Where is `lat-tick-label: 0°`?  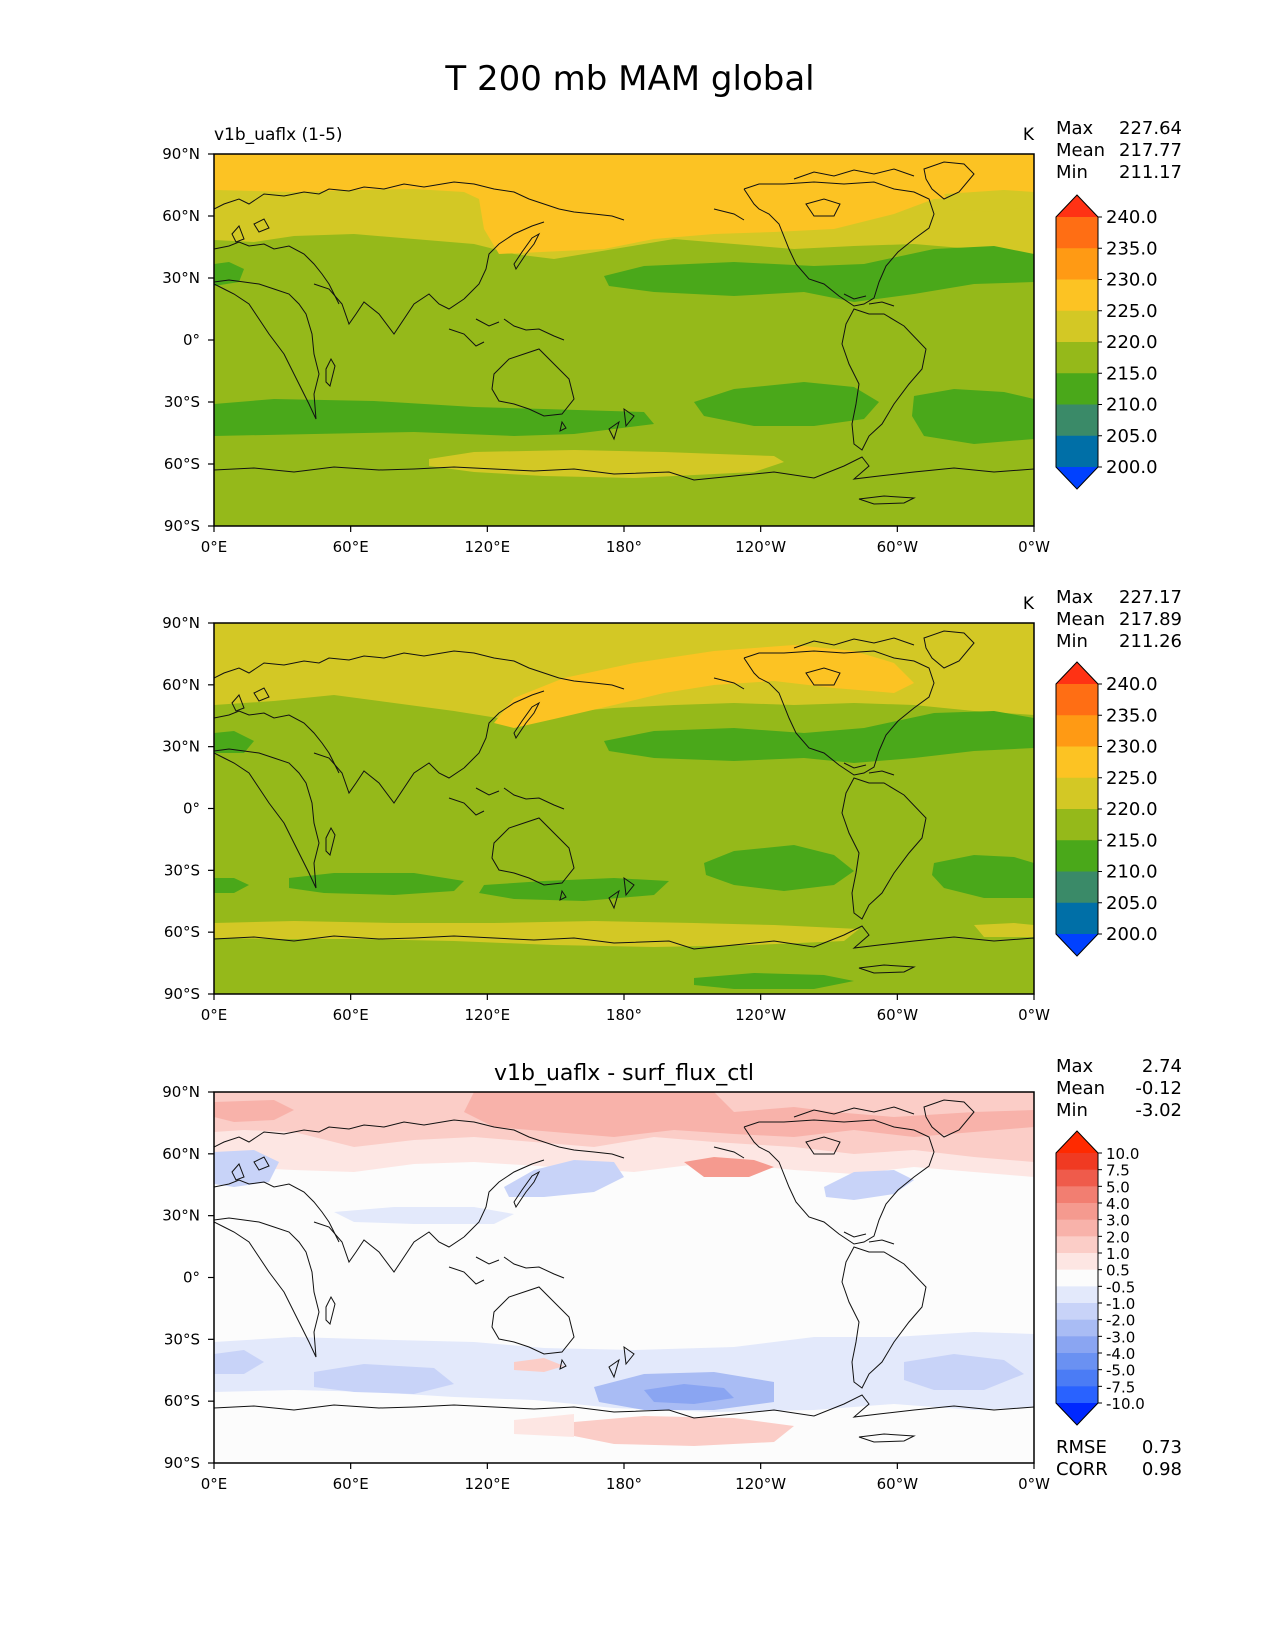
lat-tick-label: 0° is located at coordinates (191, 1278).